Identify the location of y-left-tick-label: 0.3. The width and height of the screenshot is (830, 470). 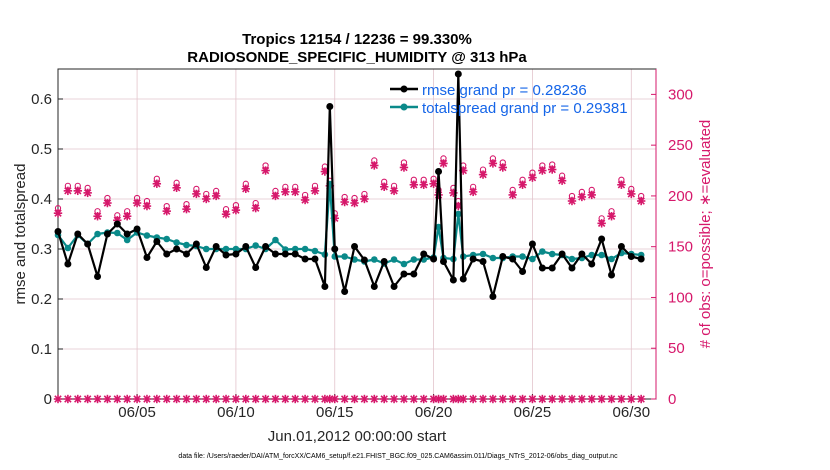
(41, 249).